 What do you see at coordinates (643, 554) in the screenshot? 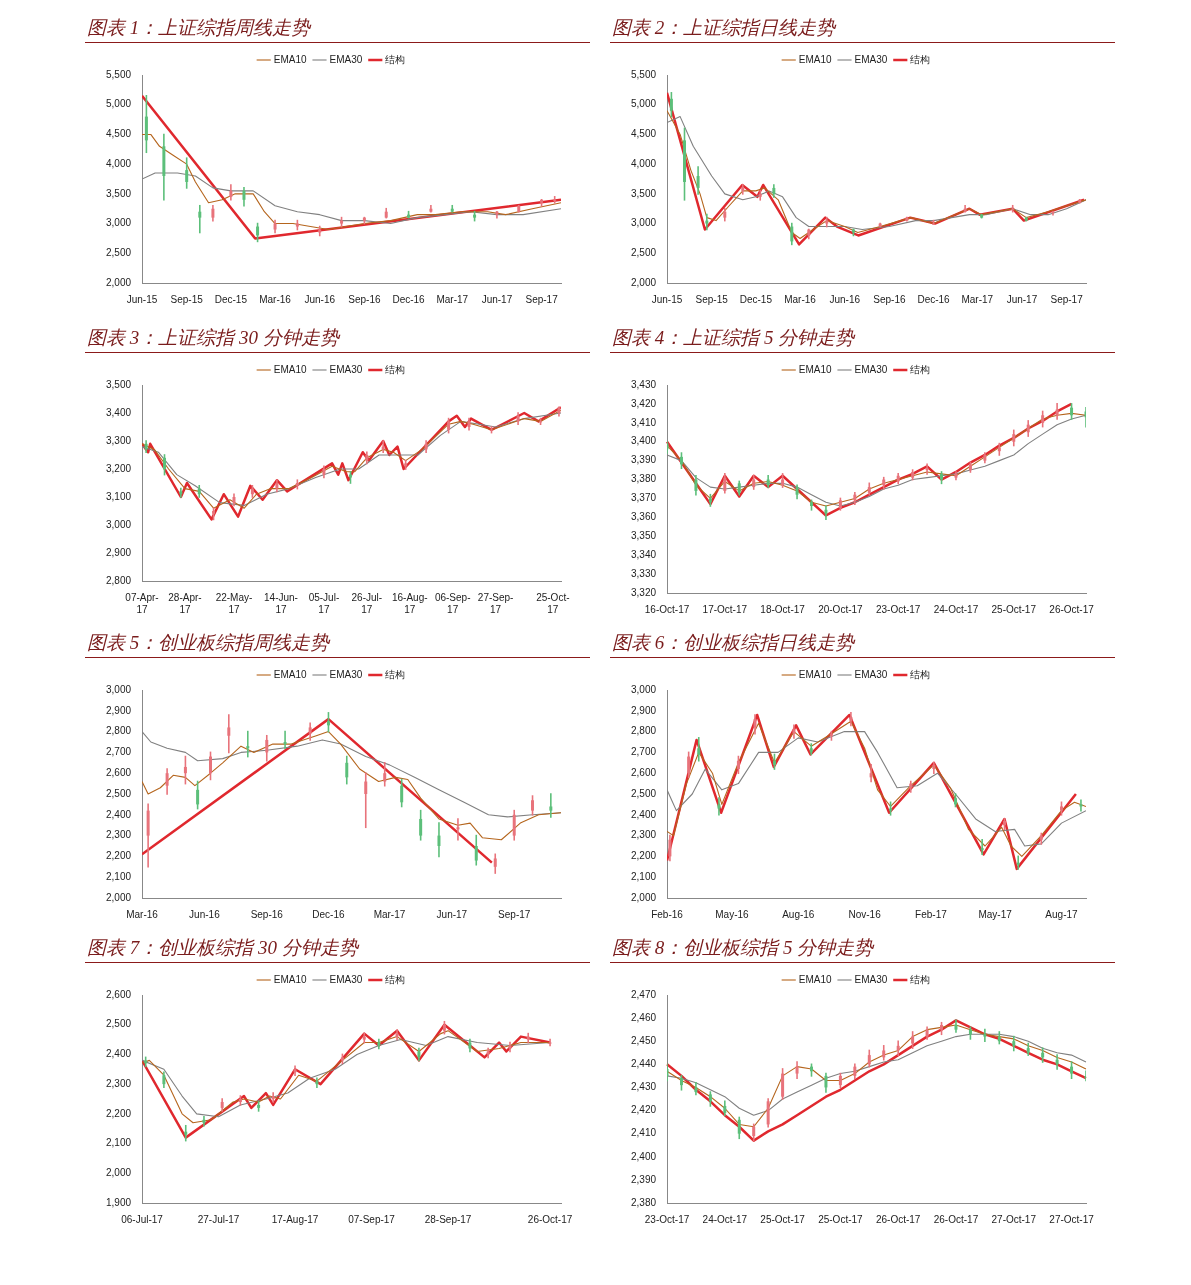
I see `y-tick-label: 3,340` at bounding box center [643, 554].